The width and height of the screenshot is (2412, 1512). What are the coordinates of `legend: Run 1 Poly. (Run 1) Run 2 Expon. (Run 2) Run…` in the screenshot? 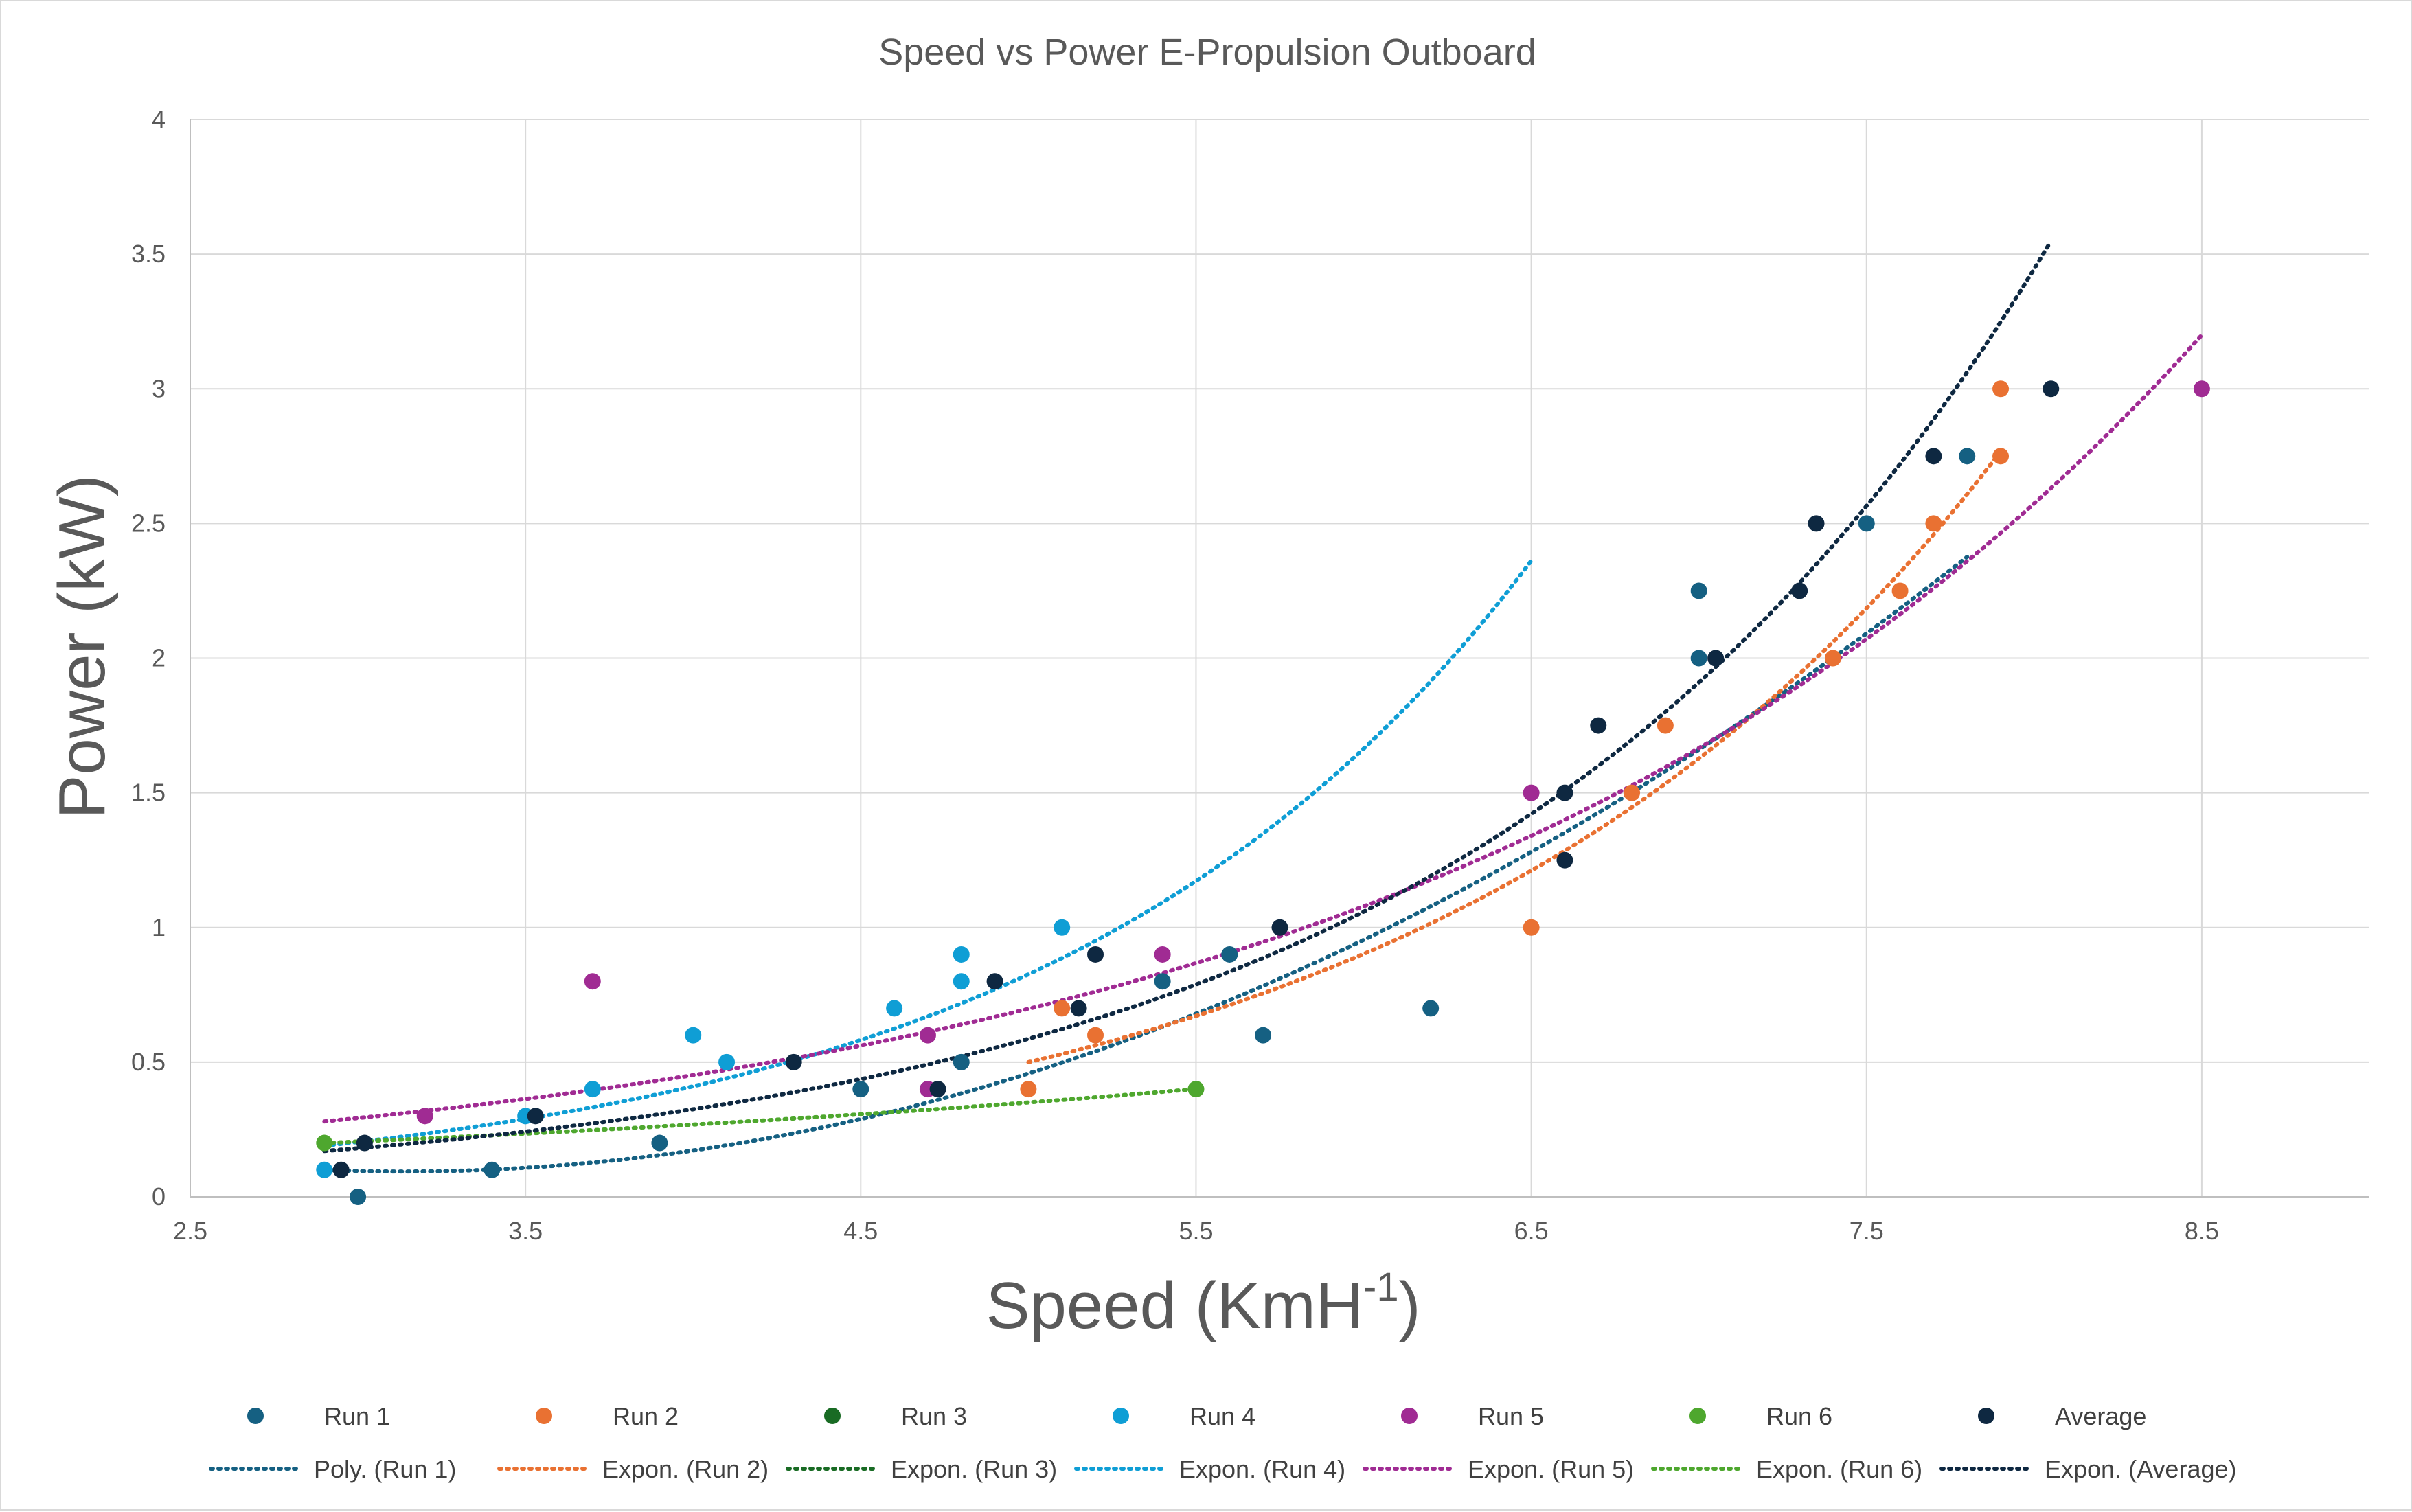 It's located at (1223, 1442).